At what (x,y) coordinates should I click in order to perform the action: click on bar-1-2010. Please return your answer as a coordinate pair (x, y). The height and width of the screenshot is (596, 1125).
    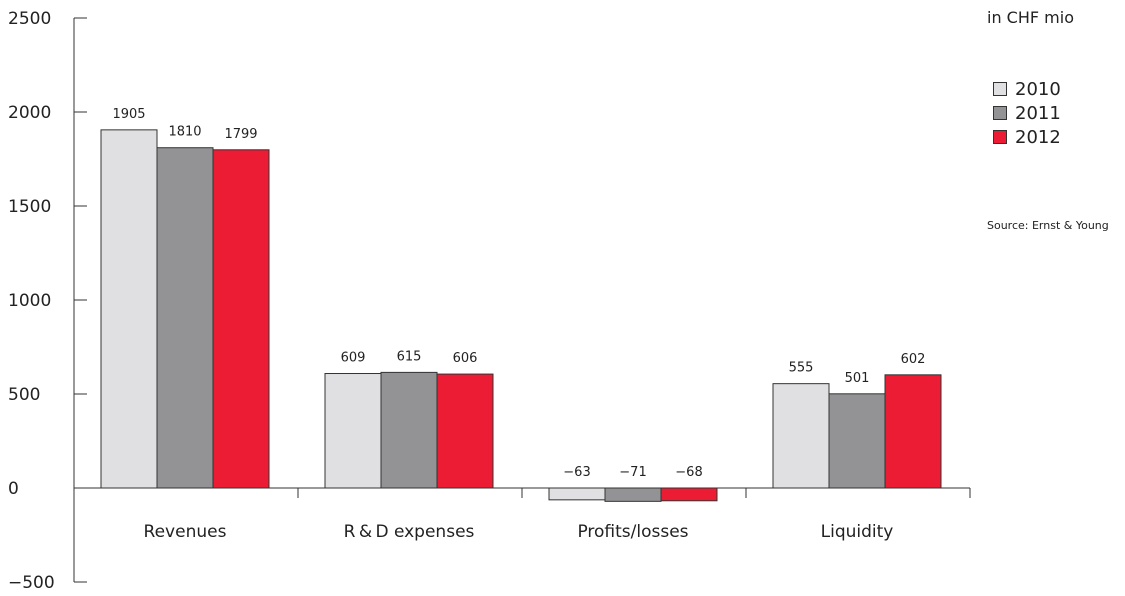
    Looking at the image, I should click on (353, 431).